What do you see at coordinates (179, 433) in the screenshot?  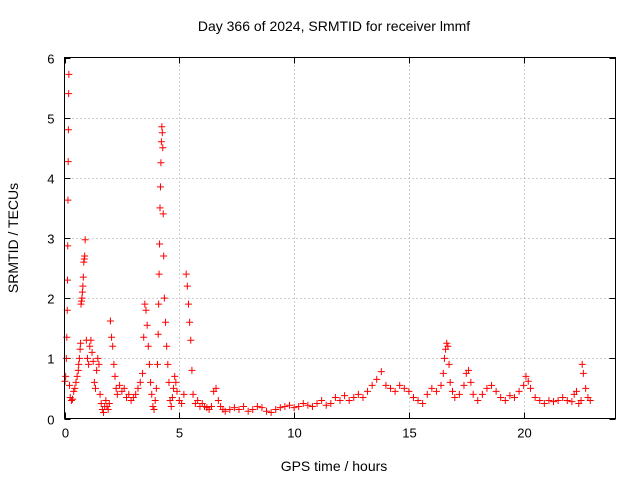 I see `x-tick-label: 5` at bounding box center [179, 433].